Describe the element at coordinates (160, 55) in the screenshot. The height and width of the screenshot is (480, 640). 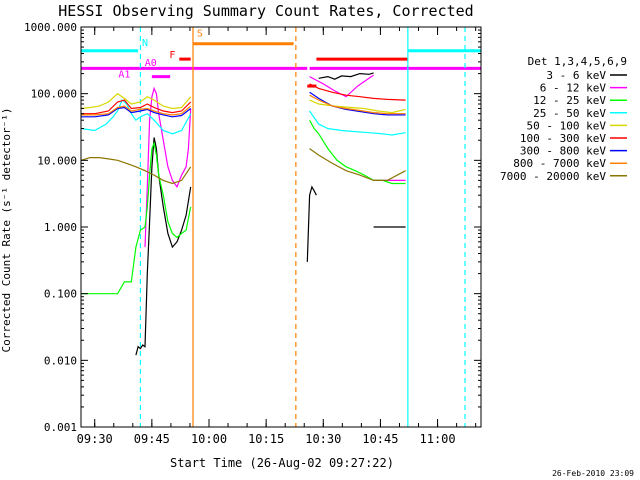
I see `flag-labels: N S F A1 A0` at that location.